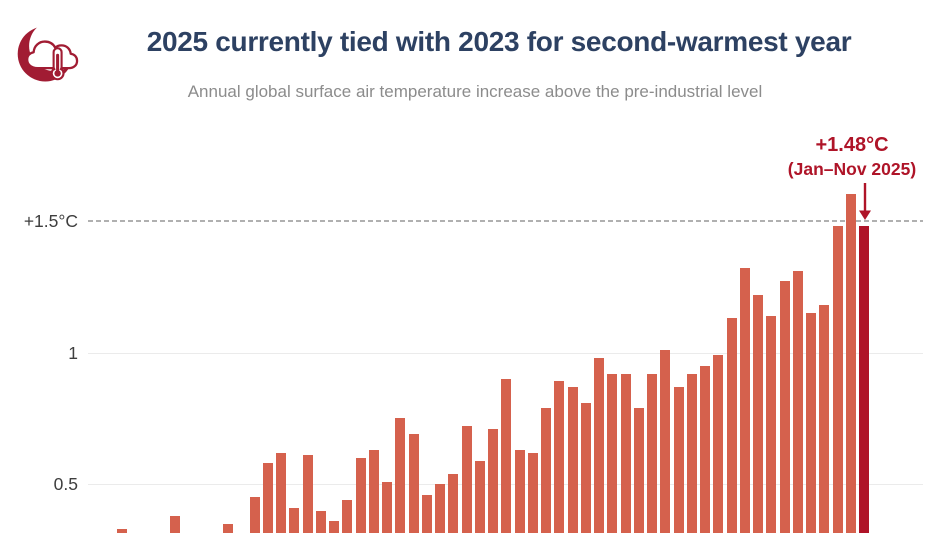 The height and width of the screenshot is (533, 950). Describe the element at coordinates (373, 491) in the screenshot. I see `bar-1988` at that location.